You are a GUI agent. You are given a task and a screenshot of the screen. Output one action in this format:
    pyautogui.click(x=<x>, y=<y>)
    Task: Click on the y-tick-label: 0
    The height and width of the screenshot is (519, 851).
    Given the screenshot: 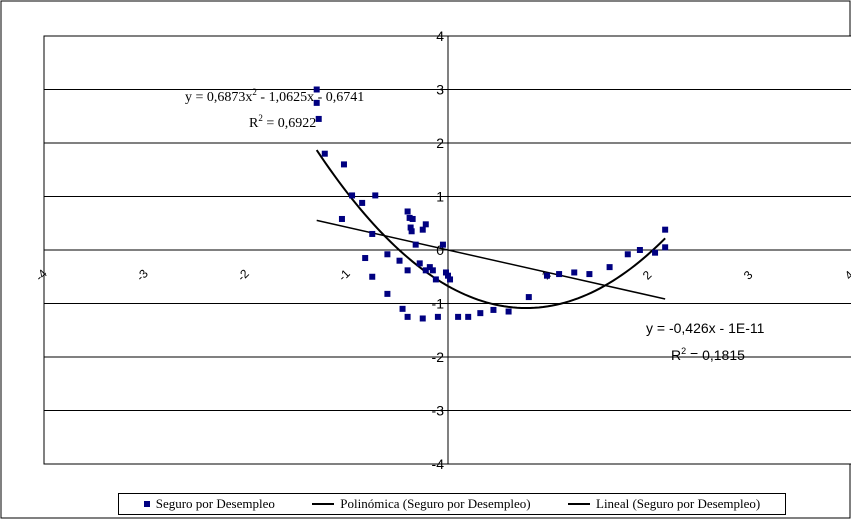 What is the action you would take?
    pyautogui.click(x=440, y=250)
    